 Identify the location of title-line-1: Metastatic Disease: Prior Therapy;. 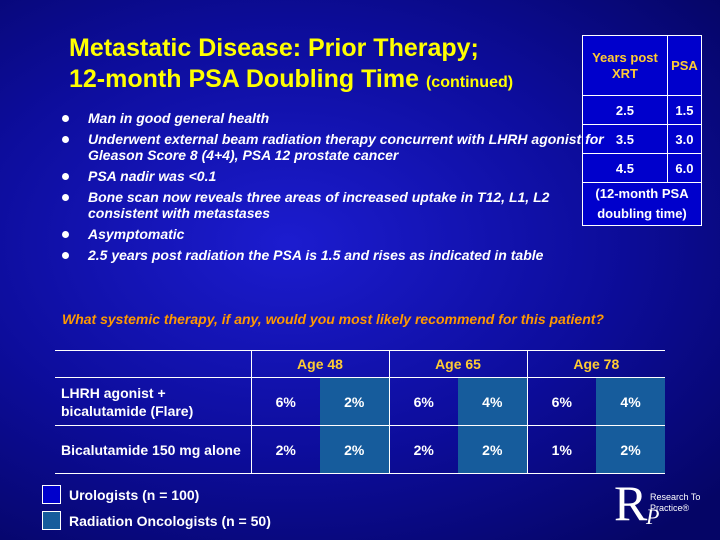
(274, 48).